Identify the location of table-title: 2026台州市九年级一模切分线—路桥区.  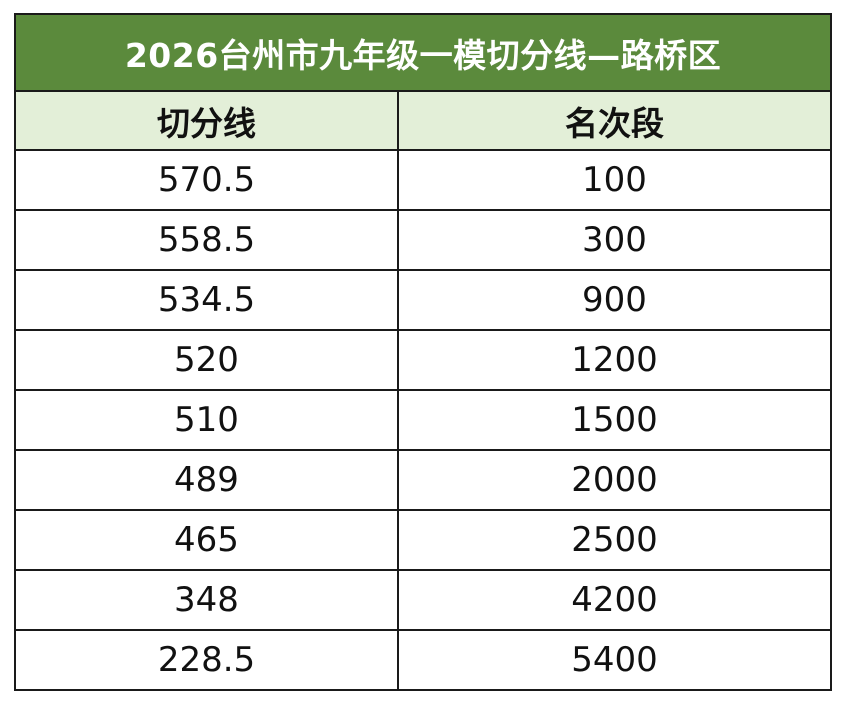
(423, 52).